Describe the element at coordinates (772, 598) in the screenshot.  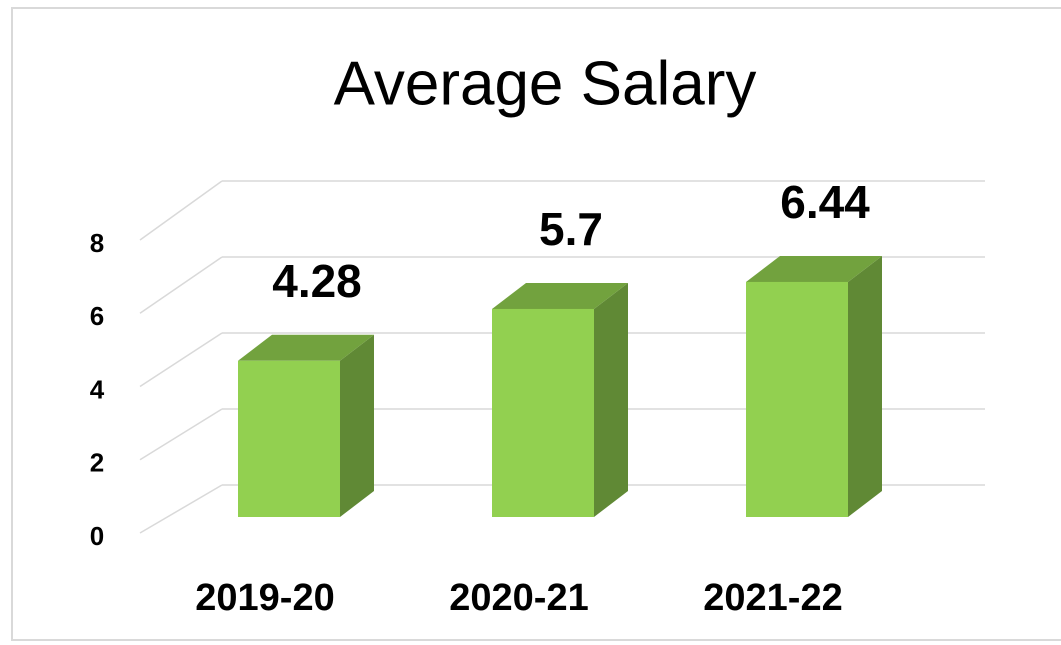
I see `x-tick-label: 2021-22` at that location.